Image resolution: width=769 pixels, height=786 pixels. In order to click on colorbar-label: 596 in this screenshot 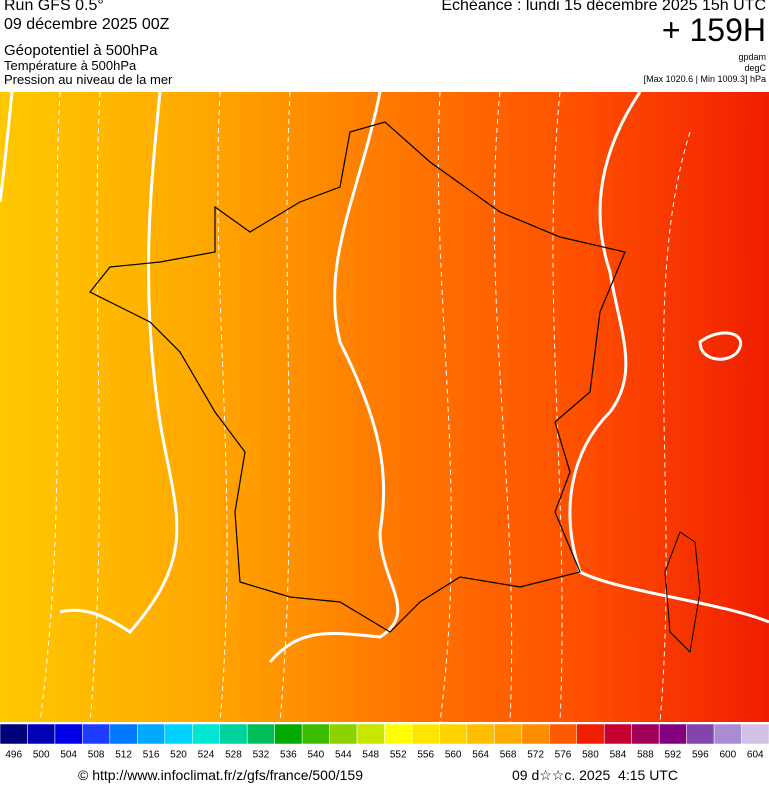, I will do `click(700, 755)`.